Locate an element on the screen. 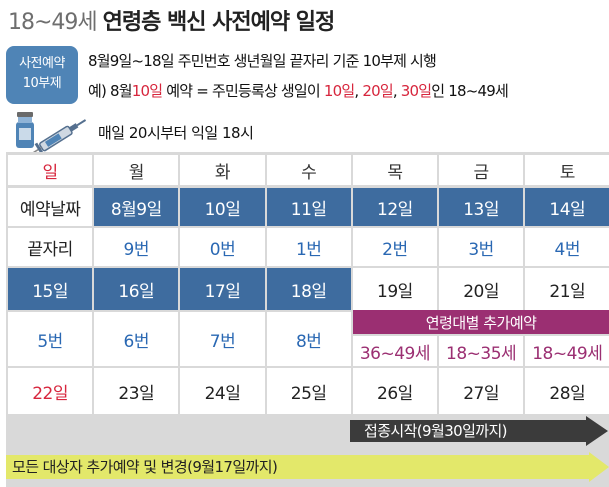 Image resolution: width=609 pixels, height=487 pixels. end-digit: 0번 is located at coordinates (222, 247).